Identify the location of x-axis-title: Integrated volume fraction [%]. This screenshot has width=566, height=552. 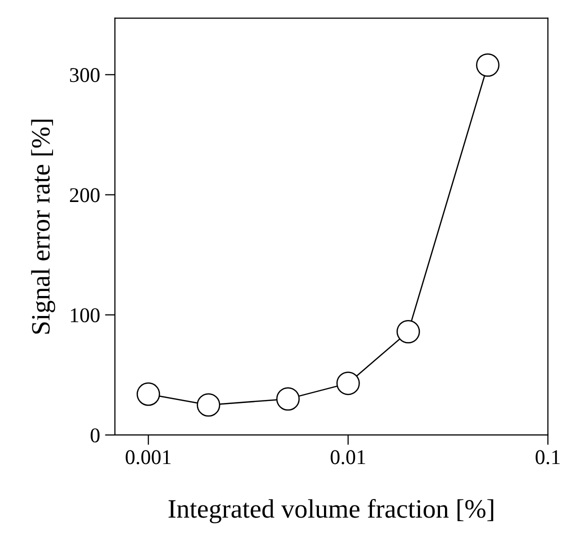
(331, 511).